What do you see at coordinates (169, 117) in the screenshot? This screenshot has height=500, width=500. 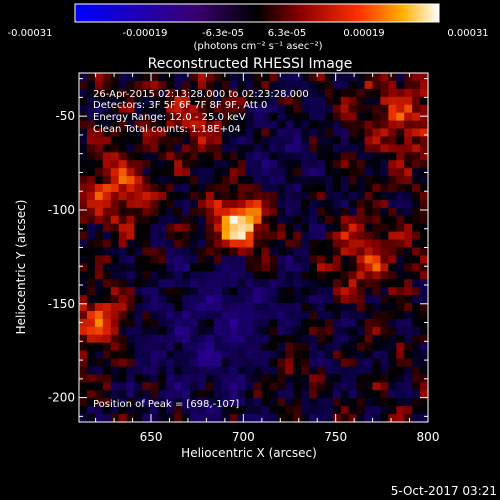 I see `info-energy-range: Energy Range: 12.0 - 25.0 keV` at bounding box center [169, 117].